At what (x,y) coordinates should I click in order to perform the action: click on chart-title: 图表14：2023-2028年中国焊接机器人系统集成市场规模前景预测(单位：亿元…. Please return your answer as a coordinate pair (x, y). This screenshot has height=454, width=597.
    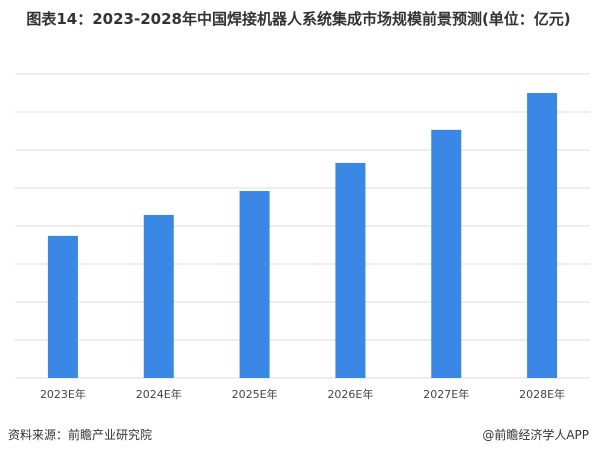
    Looking at the image, I should click on (298, 19).